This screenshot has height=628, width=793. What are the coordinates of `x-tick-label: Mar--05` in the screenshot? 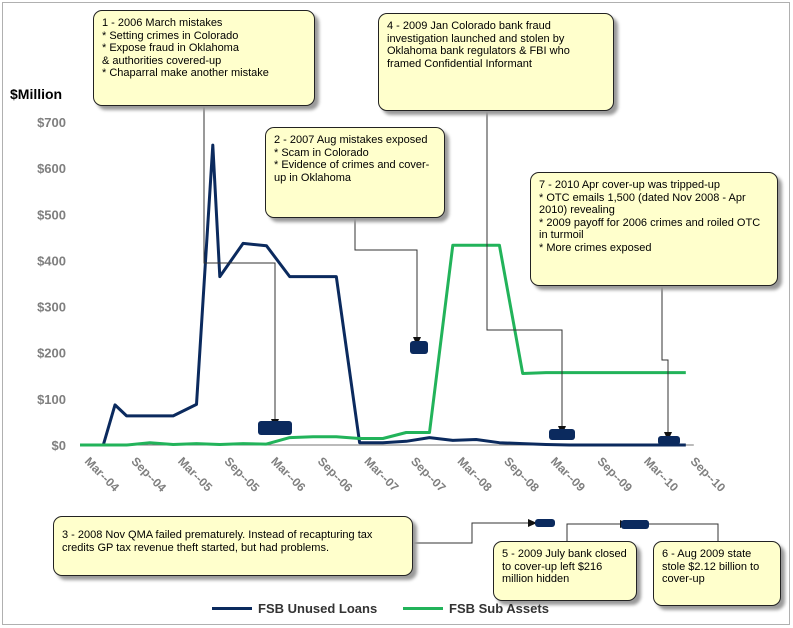 It's located at (195, 474).